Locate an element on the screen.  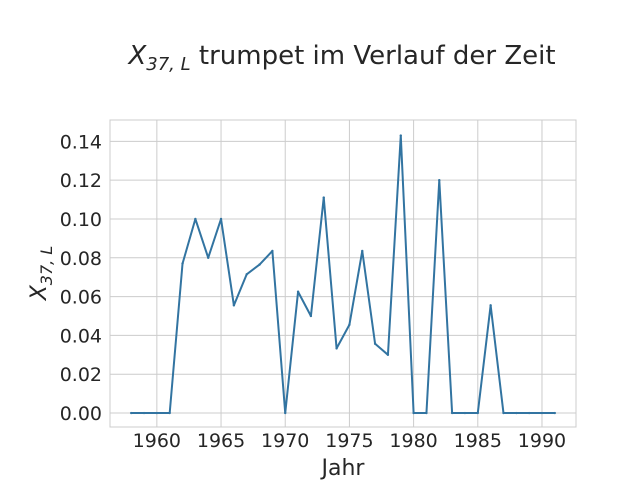
y-axis-label: X37, L is located at coordinates (41, 274).